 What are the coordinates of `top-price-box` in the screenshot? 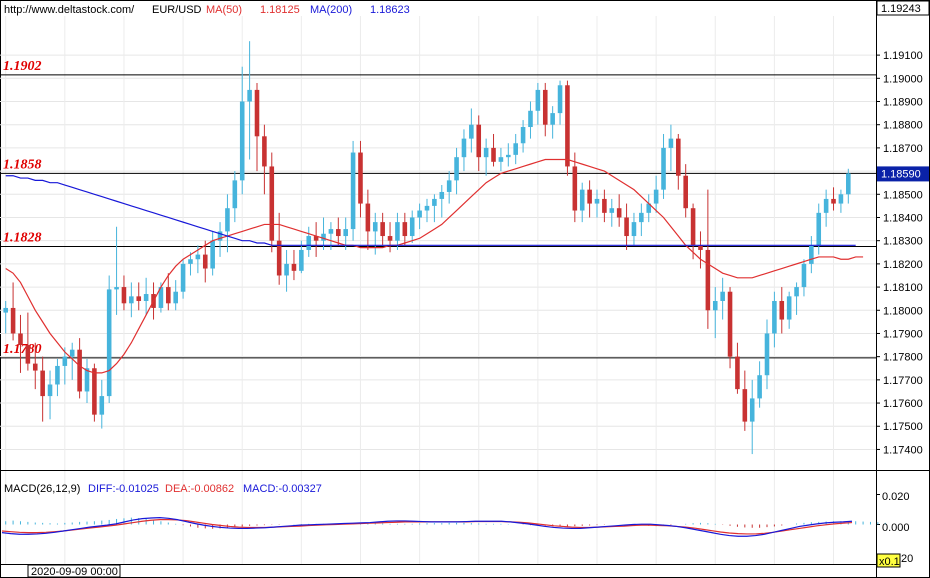 It's located at (903, 8).